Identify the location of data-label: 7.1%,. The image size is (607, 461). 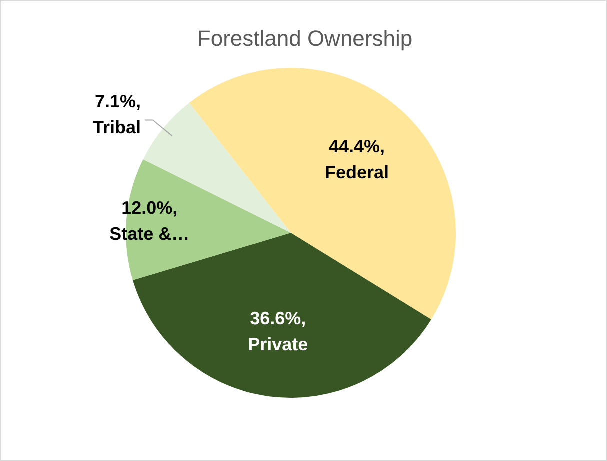
(117, 102).